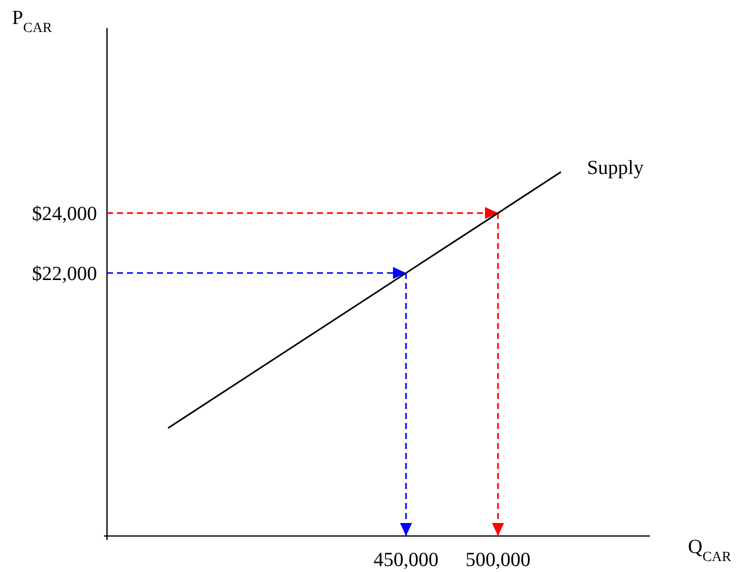  What do you see at coordinates (498, 560) in the screenshot?
I see `x-tick-label: 500,000` at bounding box center [498, 560].